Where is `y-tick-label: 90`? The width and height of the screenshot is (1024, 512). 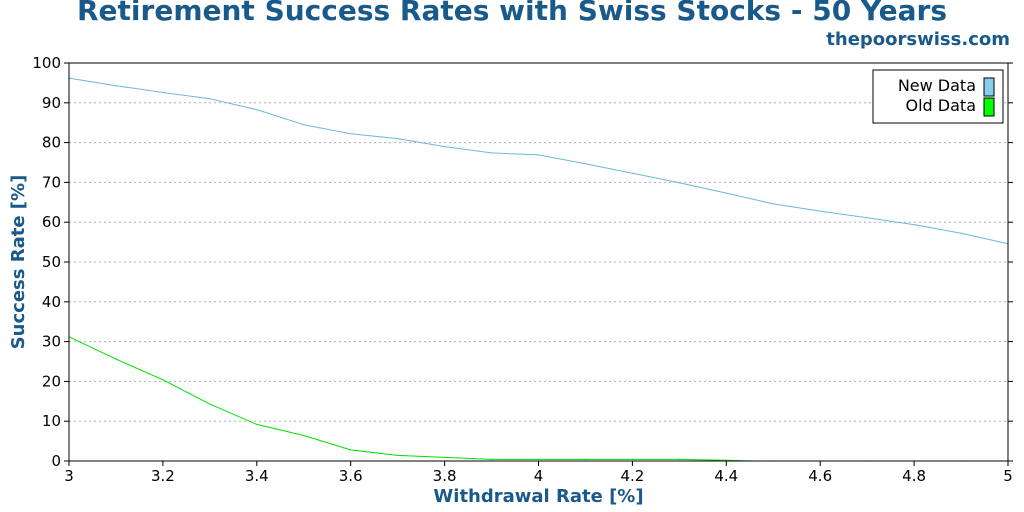
y-tick-label: 90 is located at coordinates (51, 103).